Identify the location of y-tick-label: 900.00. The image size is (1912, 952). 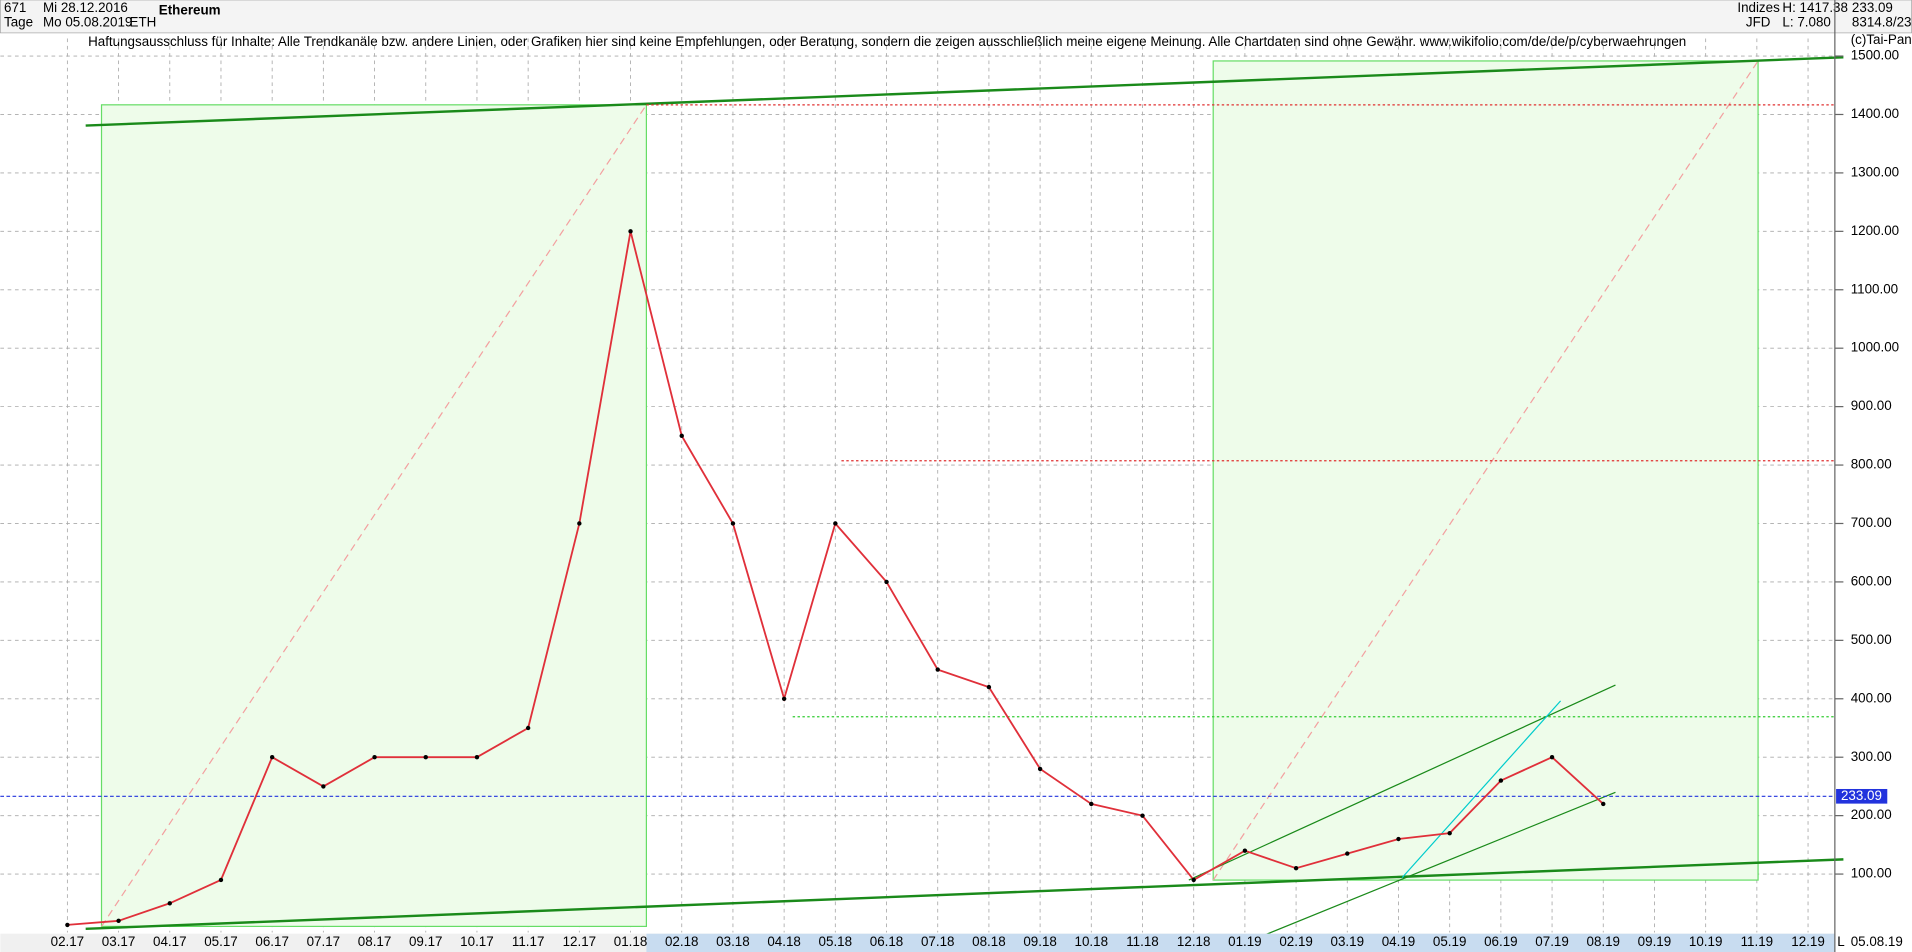
(1871, 405).